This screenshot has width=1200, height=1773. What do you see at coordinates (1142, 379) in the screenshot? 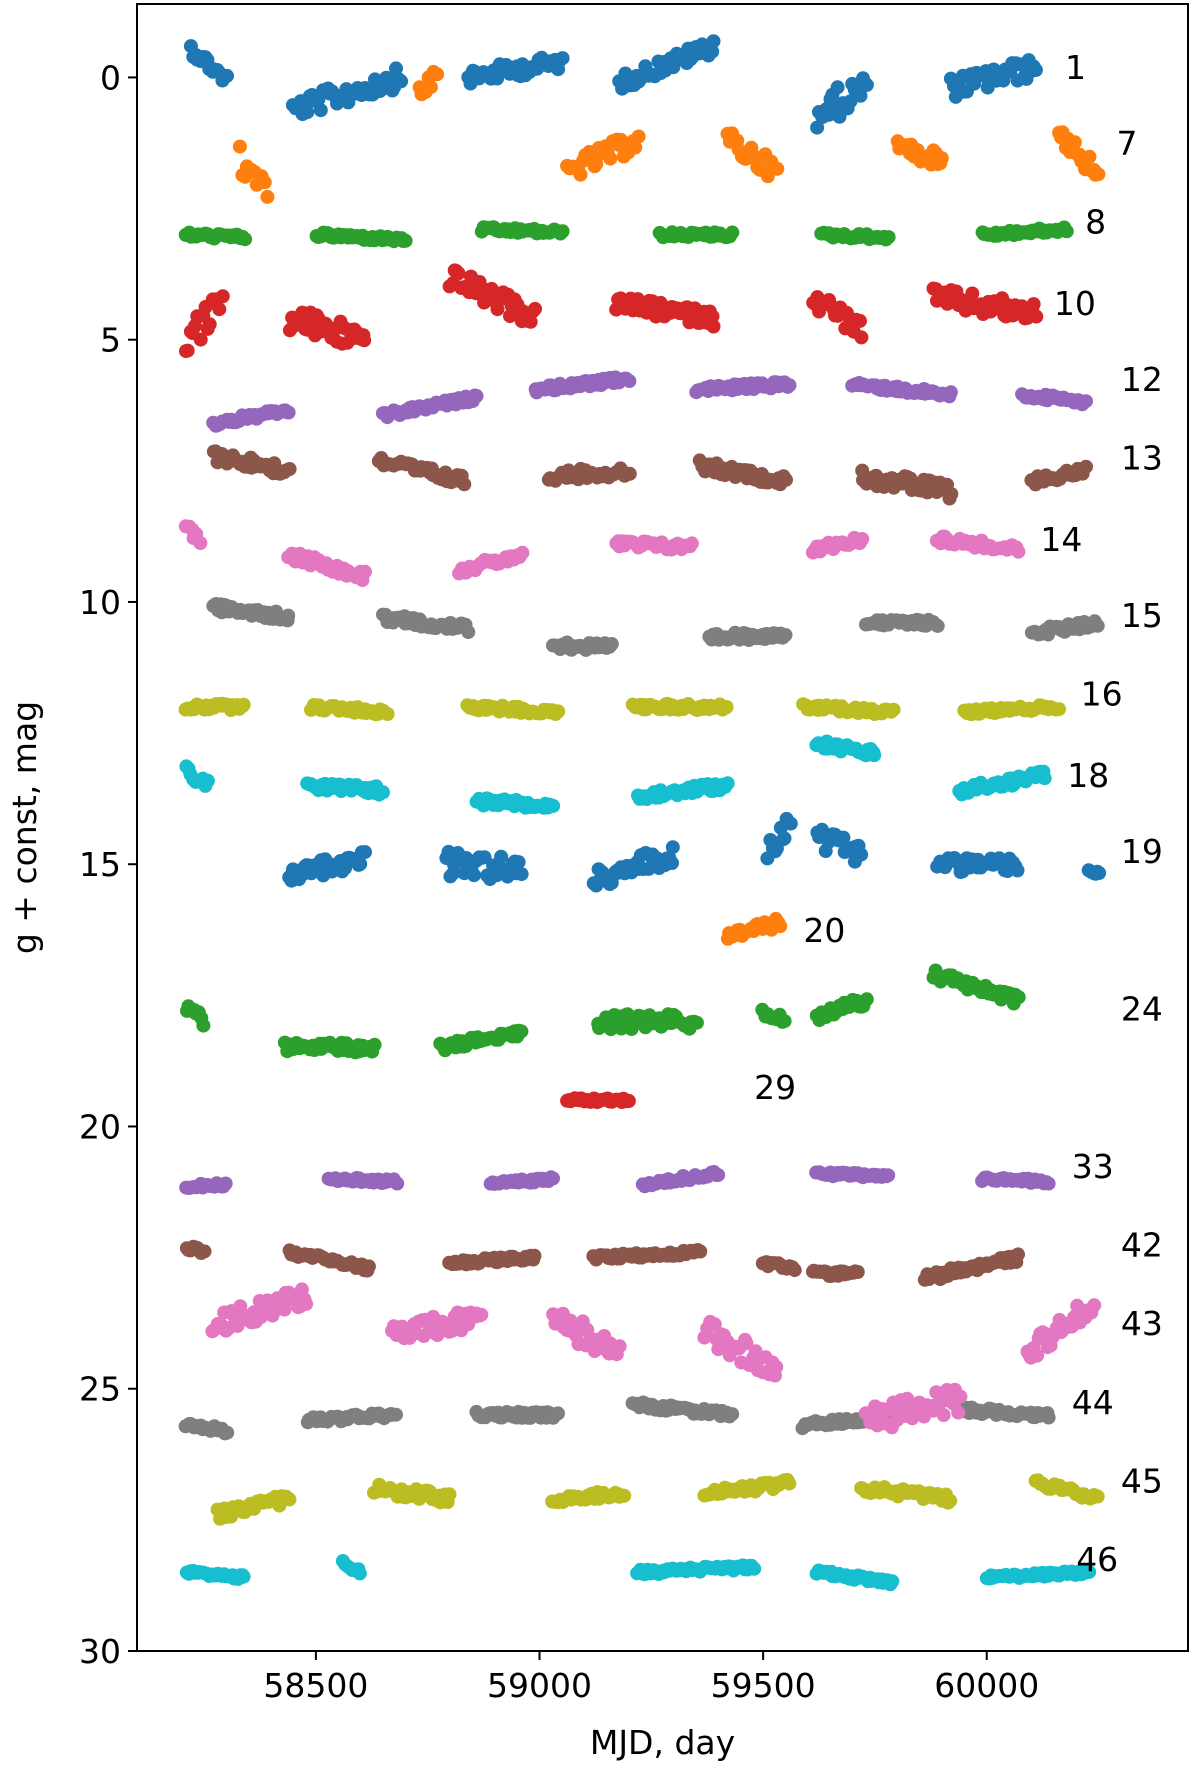
I see `series-label: 12` at bounding box center [1142, 379].